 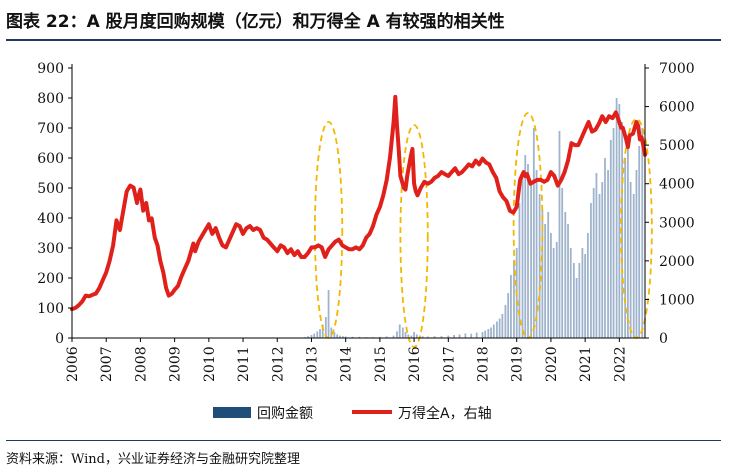 What do you see at coordinates (278, 364) in the screenshot?
I see `x-tick-label-6: 2012` at bounding box center [278, 364].